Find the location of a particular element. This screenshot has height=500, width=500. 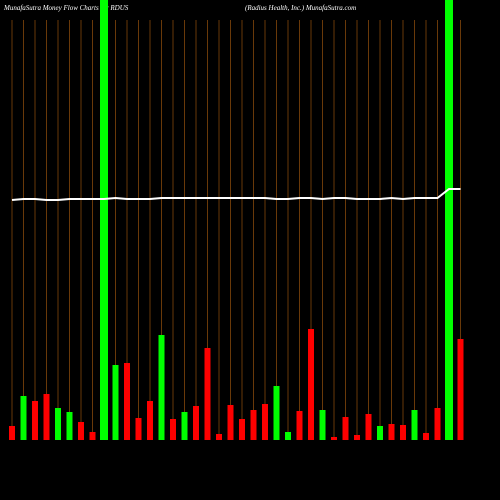

chart-title: MunafaSutra Money Flow Charts for RDUS is located at coordinates (66, 8).